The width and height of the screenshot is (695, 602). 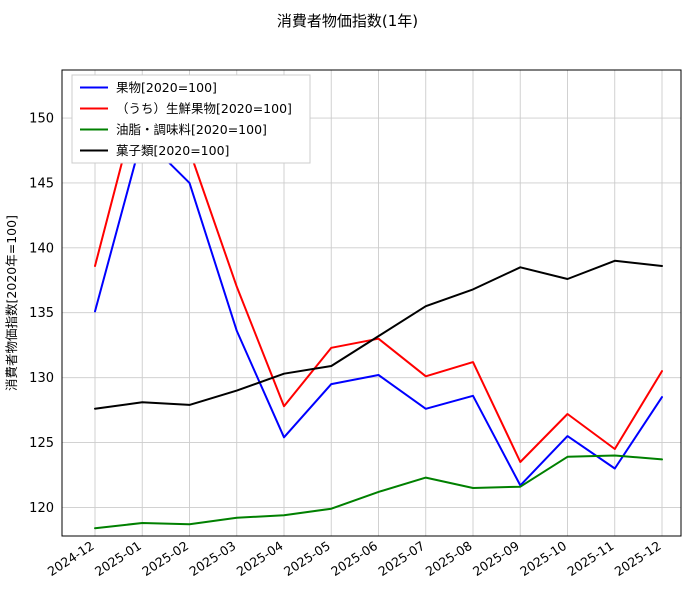 I want to click on x-tick-label: 2025-04, so click(x=260, y=558).